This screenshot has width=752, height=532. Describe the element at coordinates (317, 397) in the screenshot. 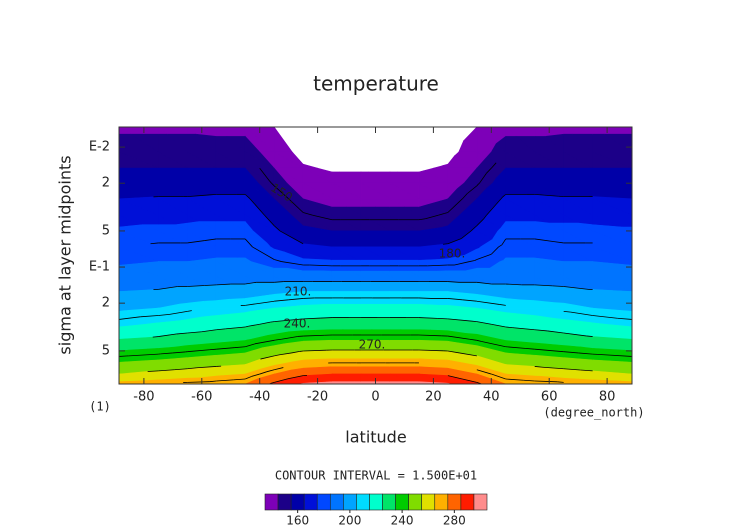

I see `x-tick-label: -20` at that location.